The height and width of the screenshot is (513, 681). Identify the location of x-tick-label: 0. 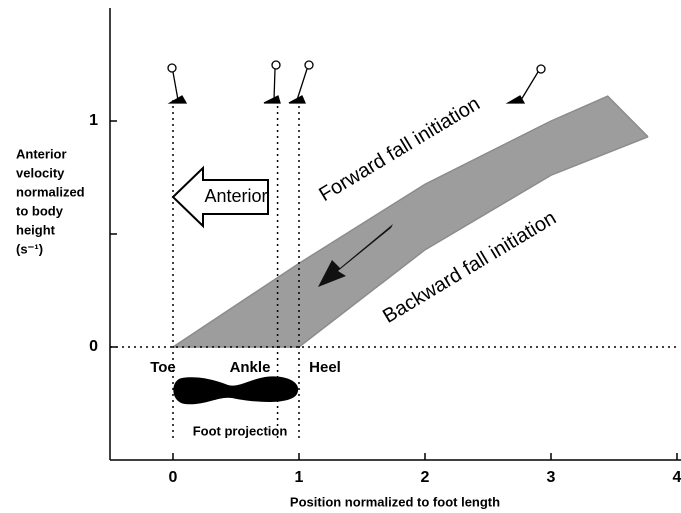
(173, 477).